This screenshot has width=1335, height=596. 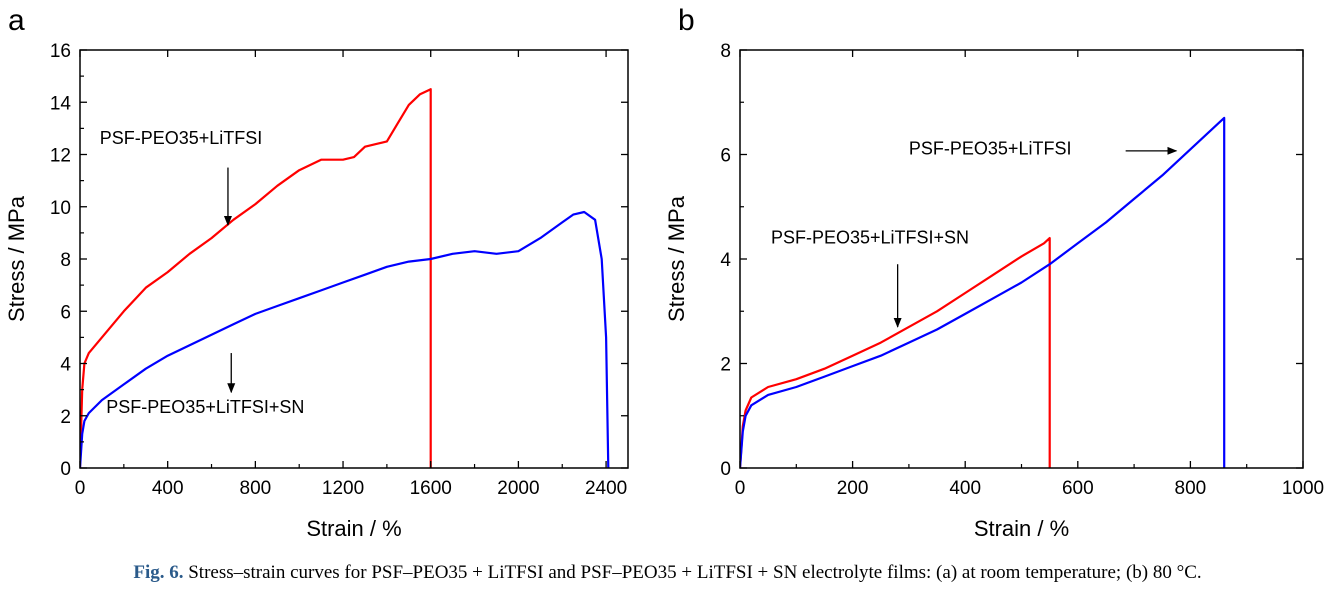 I want to click on x-tick-label: 600, so click(x=1078, y=488).